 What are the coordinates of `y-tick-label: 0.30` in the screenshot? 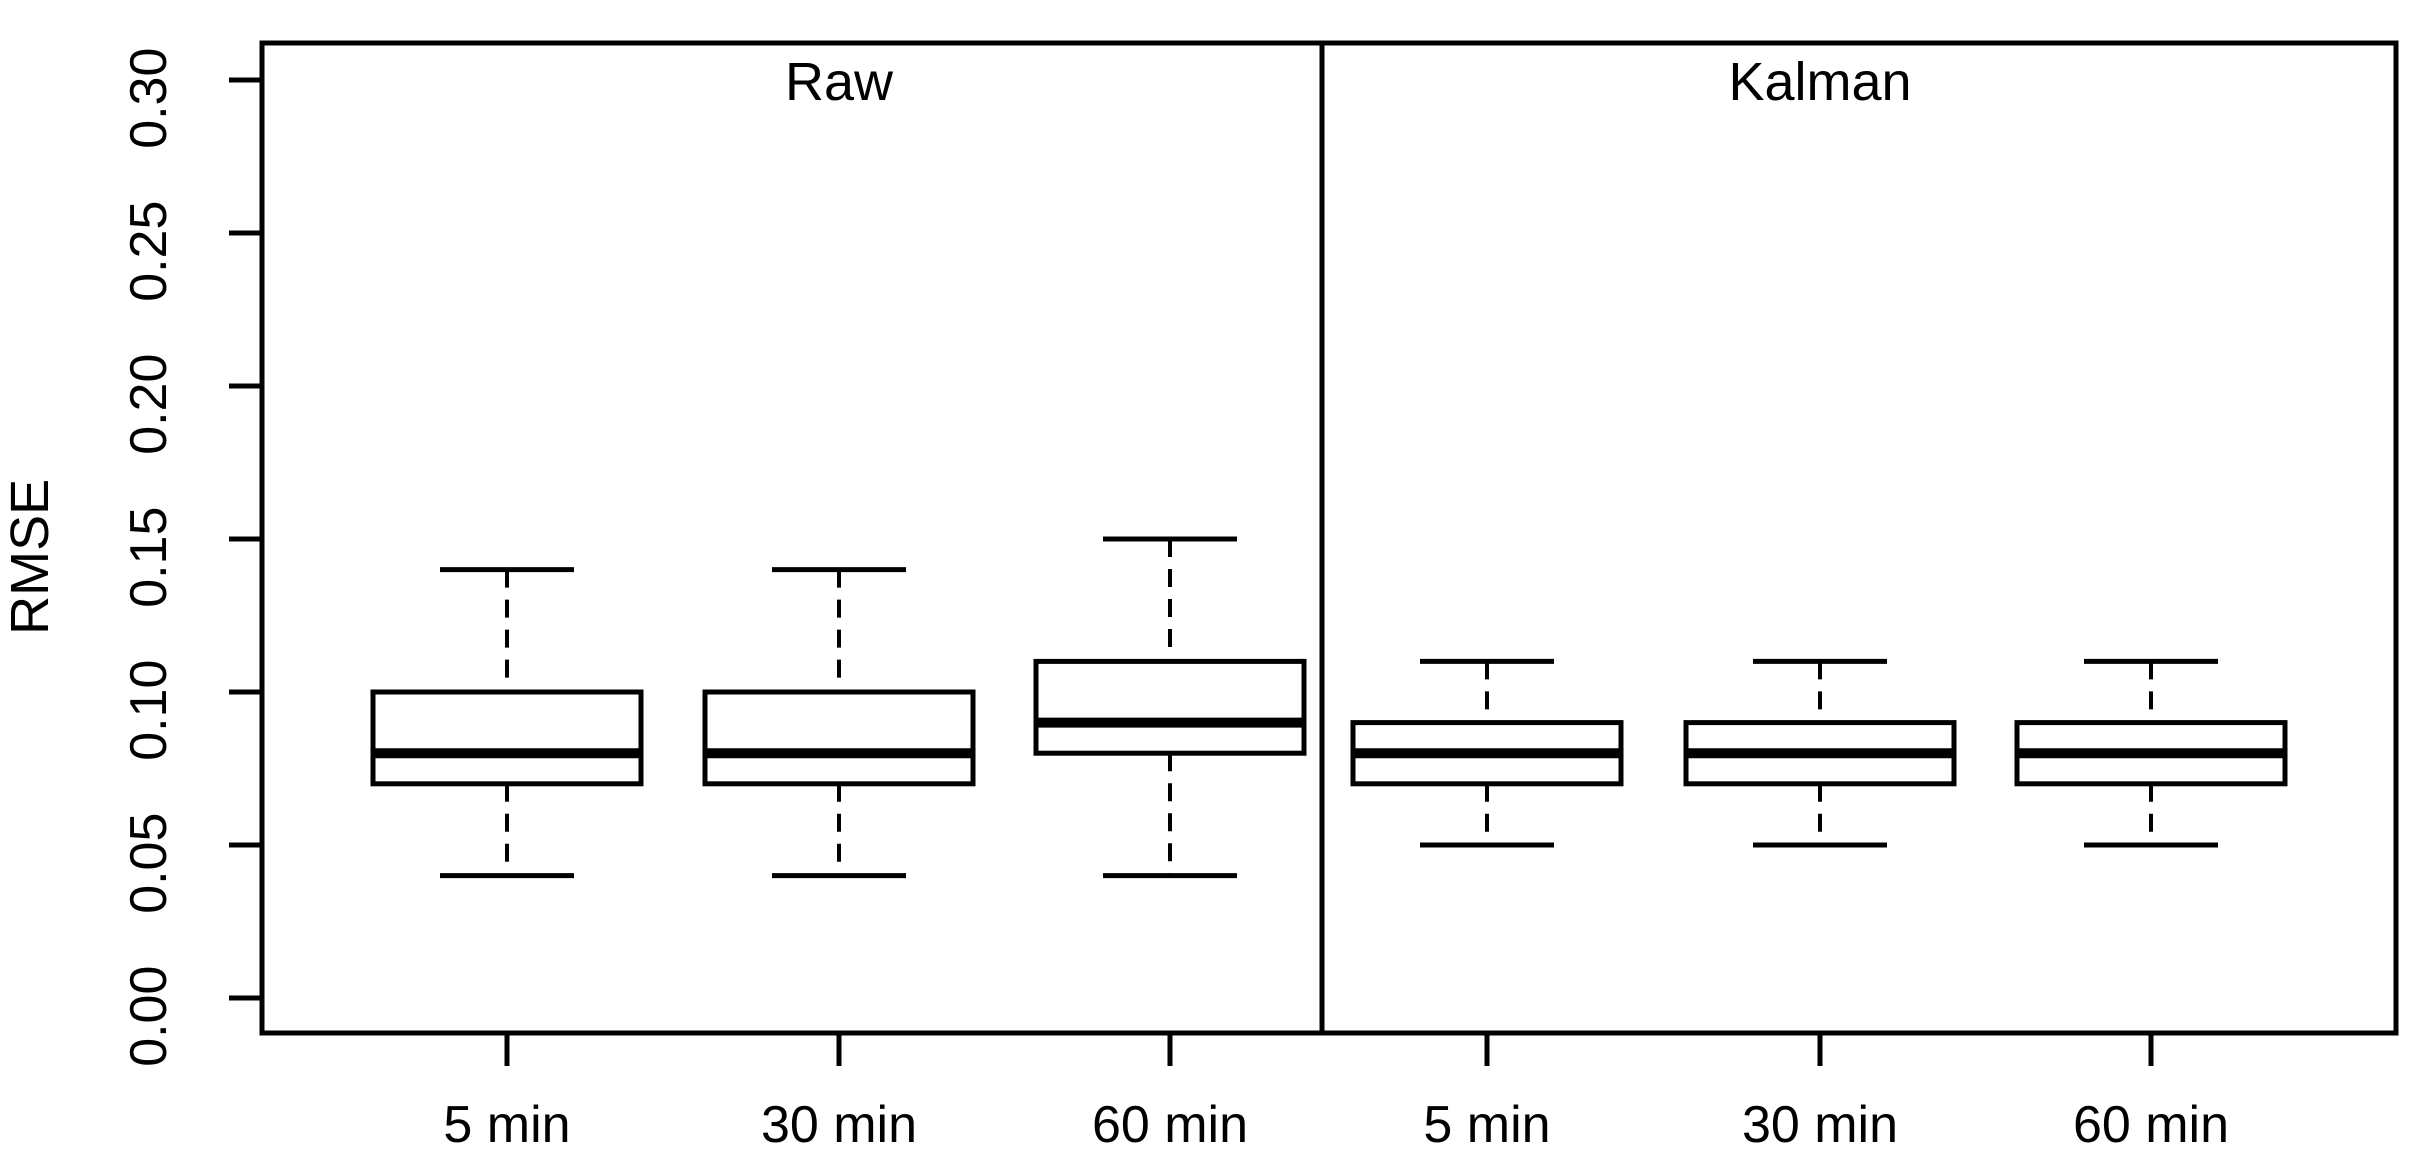 It's located at (149, 98).